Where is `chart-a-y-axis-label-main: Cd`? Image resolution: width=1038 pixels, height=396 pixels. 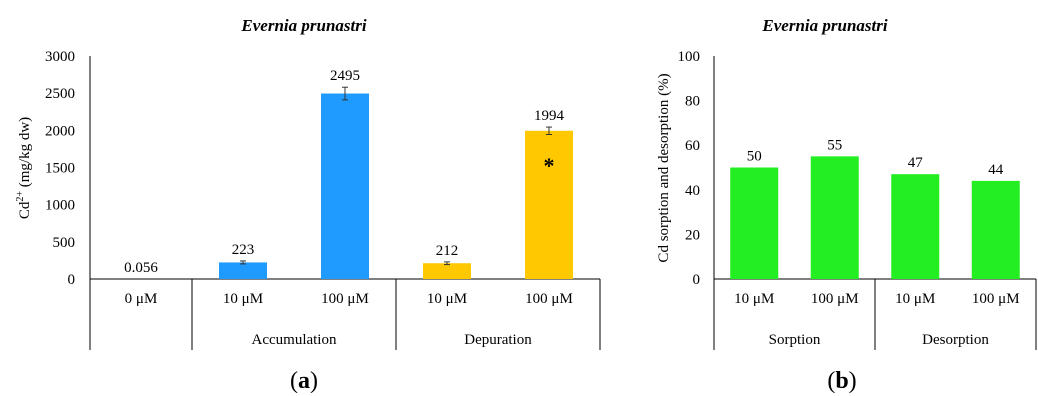
chart-a-y-axis-label-main: Cd is located at coordinates (25, 210).